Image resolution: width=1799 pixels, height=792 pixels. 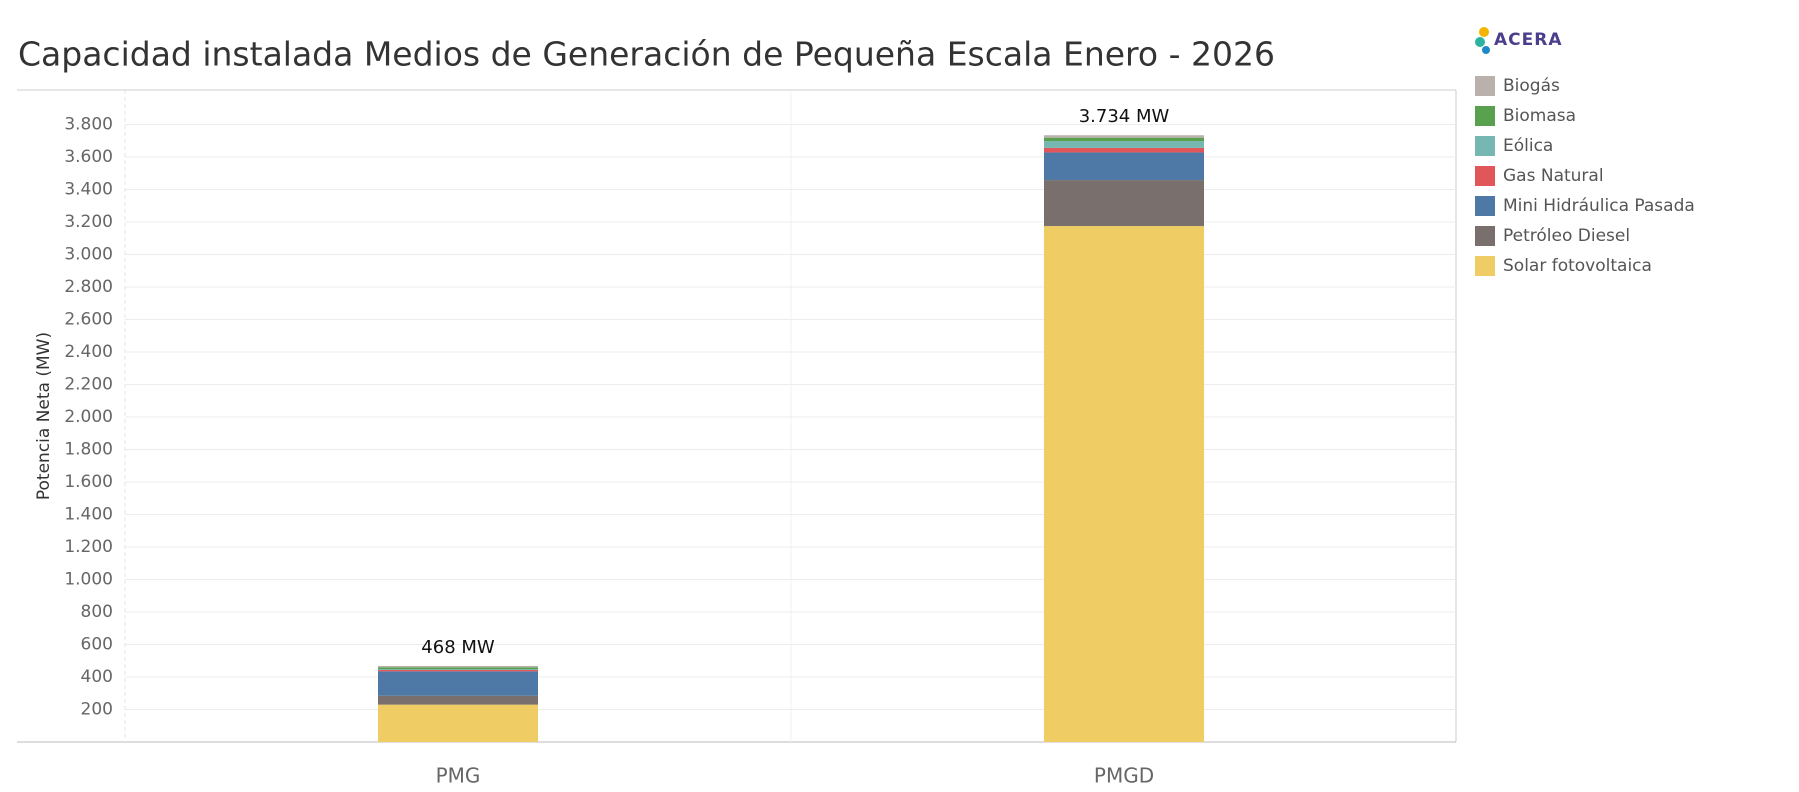 What do you see at coordinates (88, 125) in the screenshot?
I see `y-tick-label: 3.800` at bounding box center [88, 125].